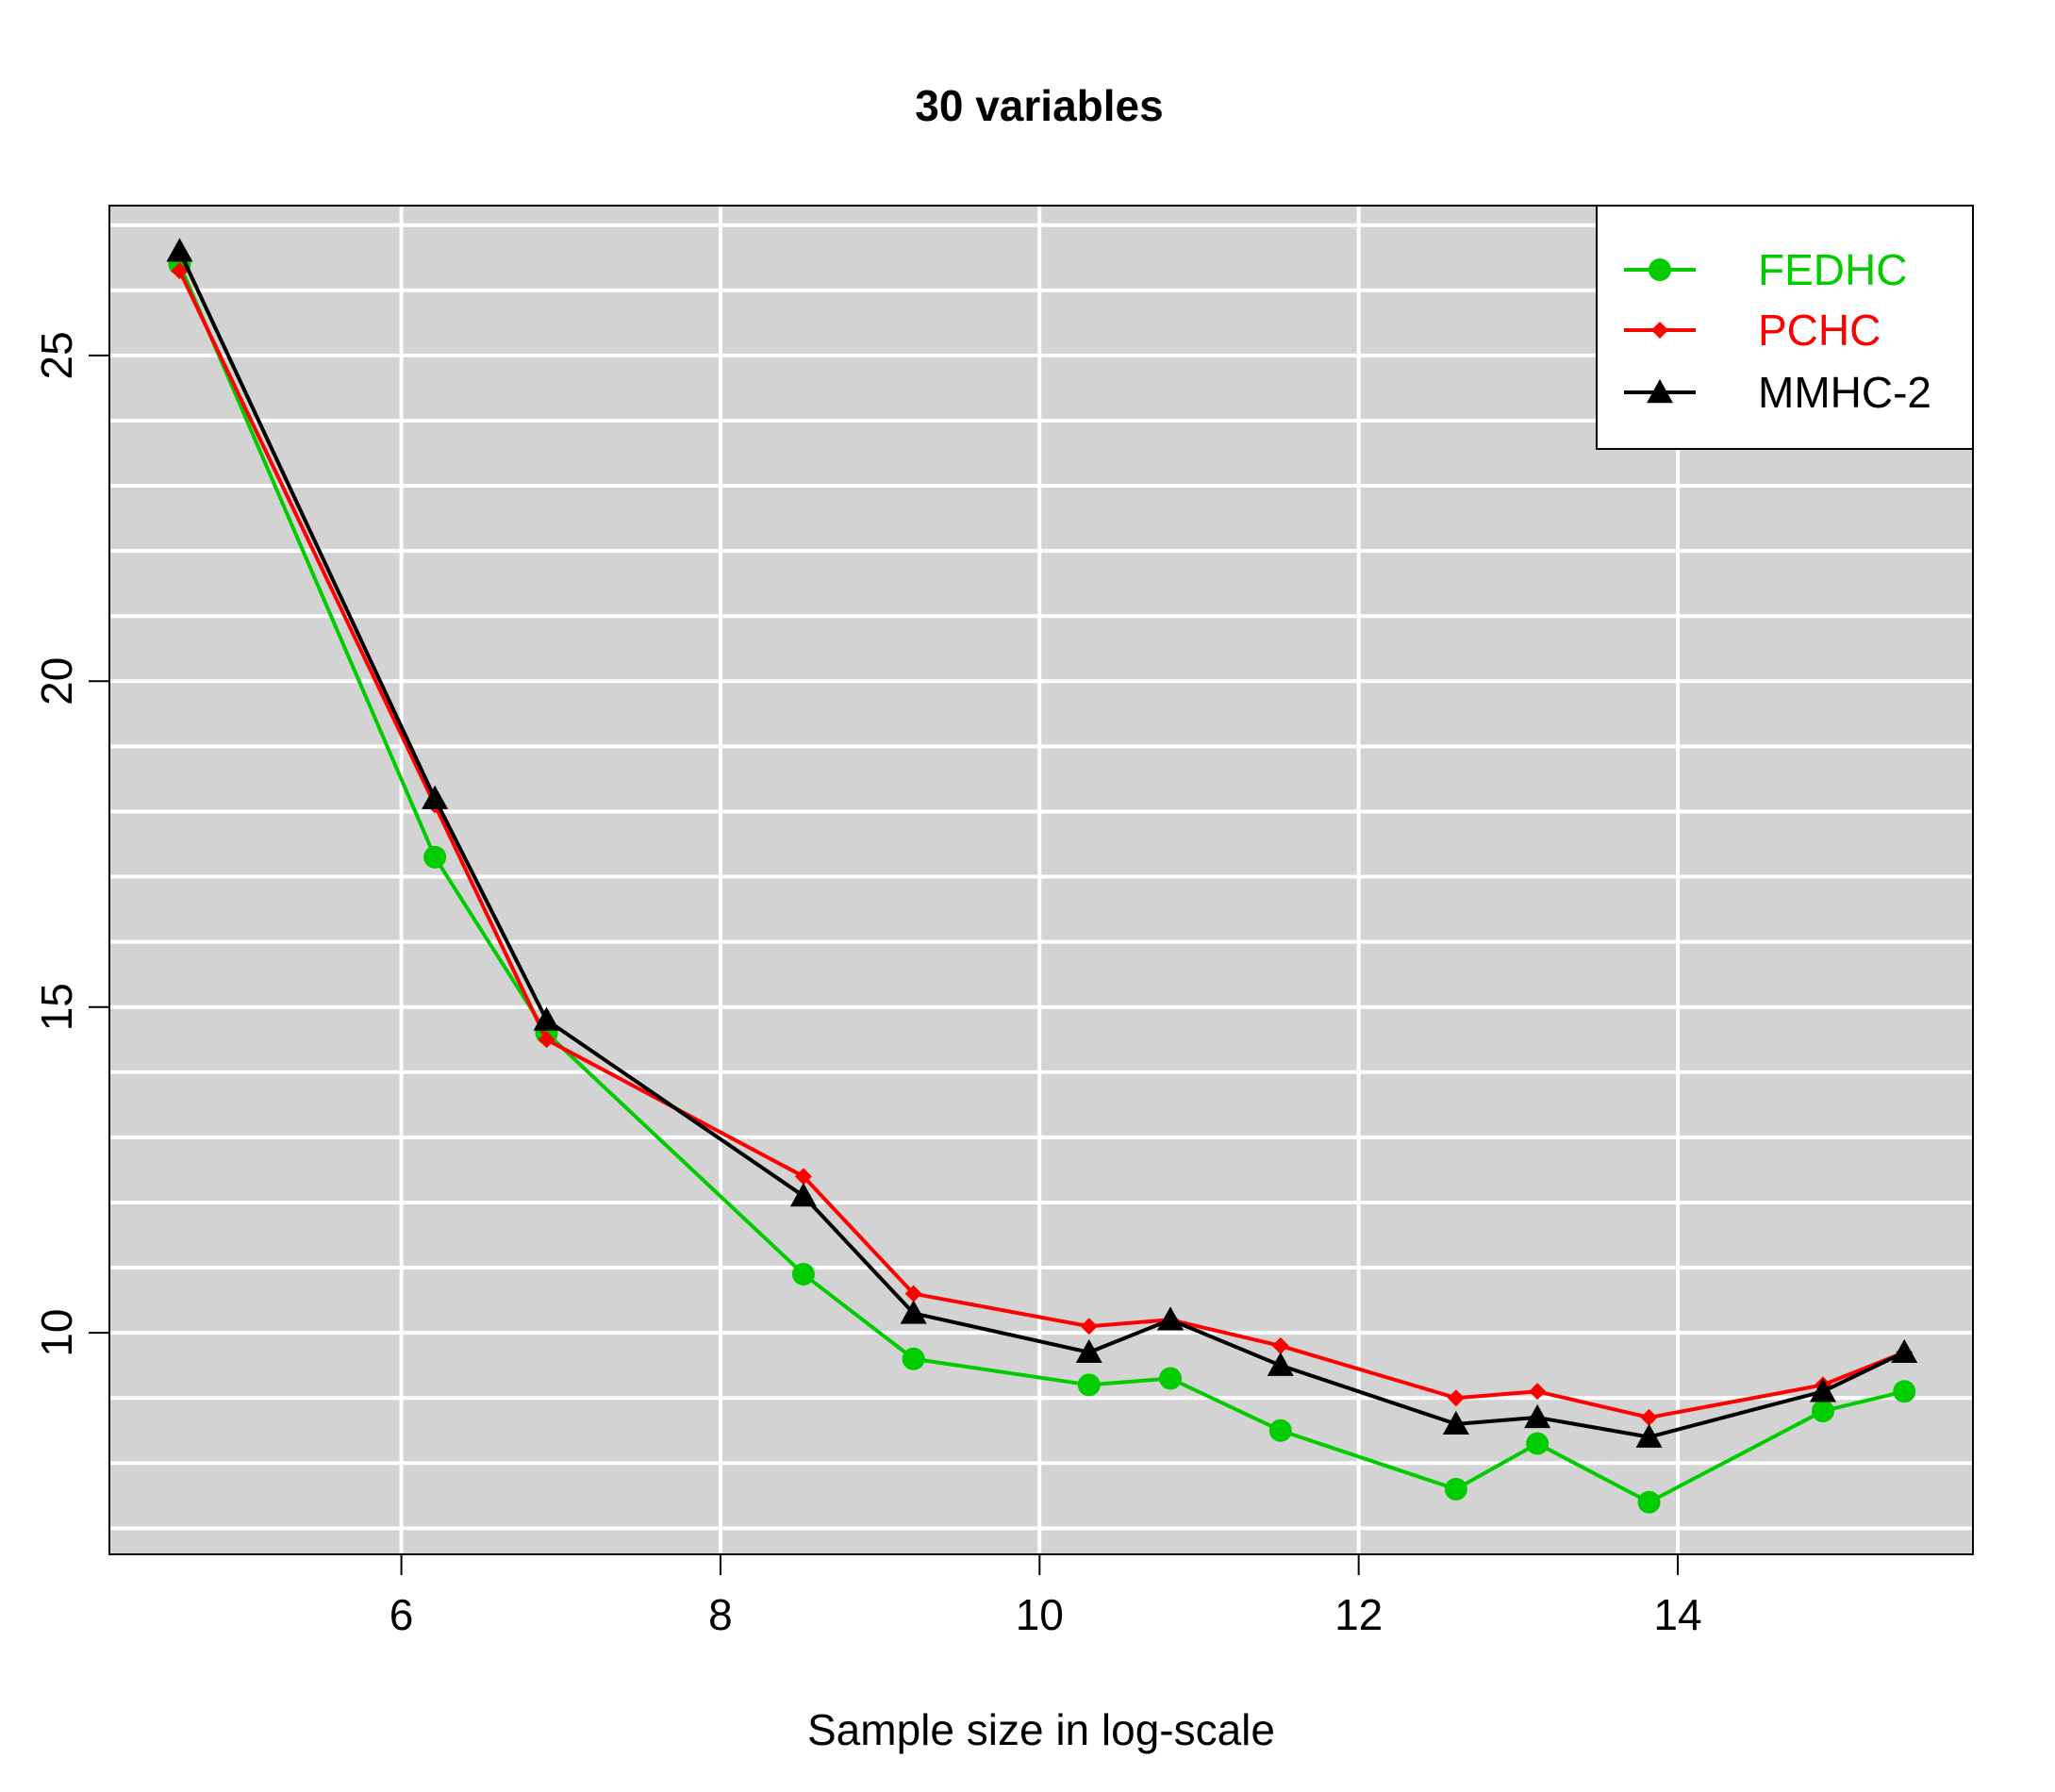 This screenshot has height=1792, width=2055. What do you see at coordinates (1845, 392) in the screenshot?
I see `legend-label: MMHC-2` at bounding box center [1845, 392].